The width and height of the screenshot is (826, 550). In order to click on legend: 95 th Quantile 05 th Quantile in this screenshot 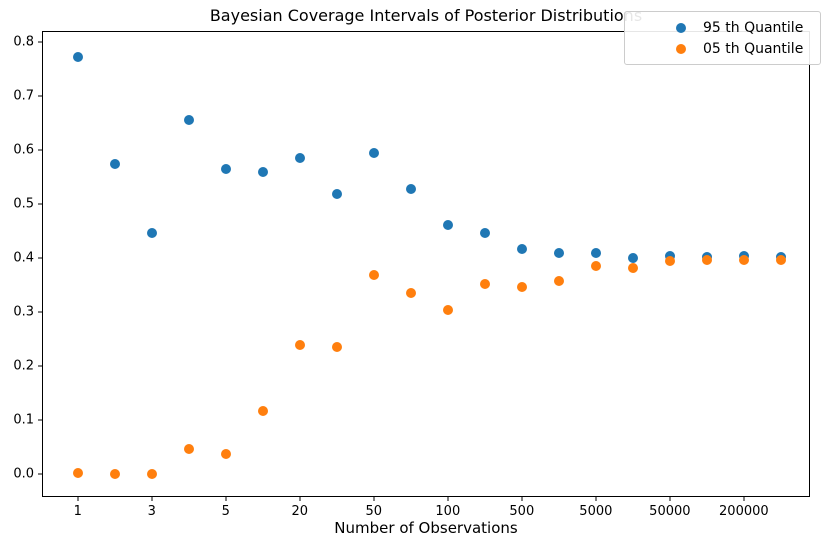, I will do `click(722, 38)`.